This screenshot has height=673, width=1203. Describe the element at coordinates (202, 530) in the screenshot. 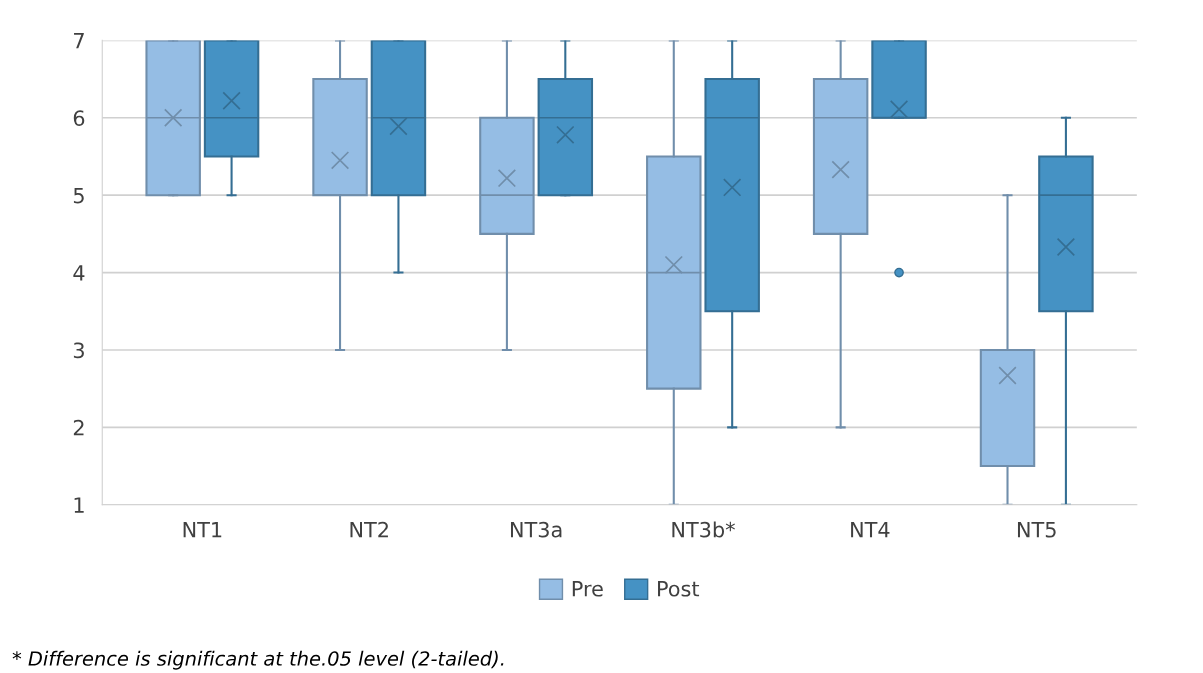

I see `x-tick-label: NT1` at that location.